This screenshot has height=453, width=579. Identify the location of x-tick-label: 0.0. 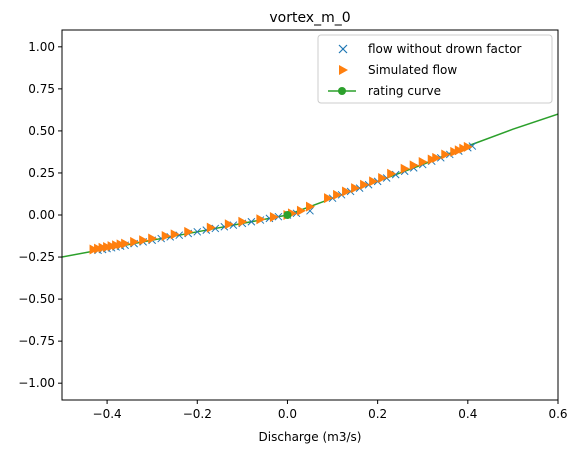
(287, 414).